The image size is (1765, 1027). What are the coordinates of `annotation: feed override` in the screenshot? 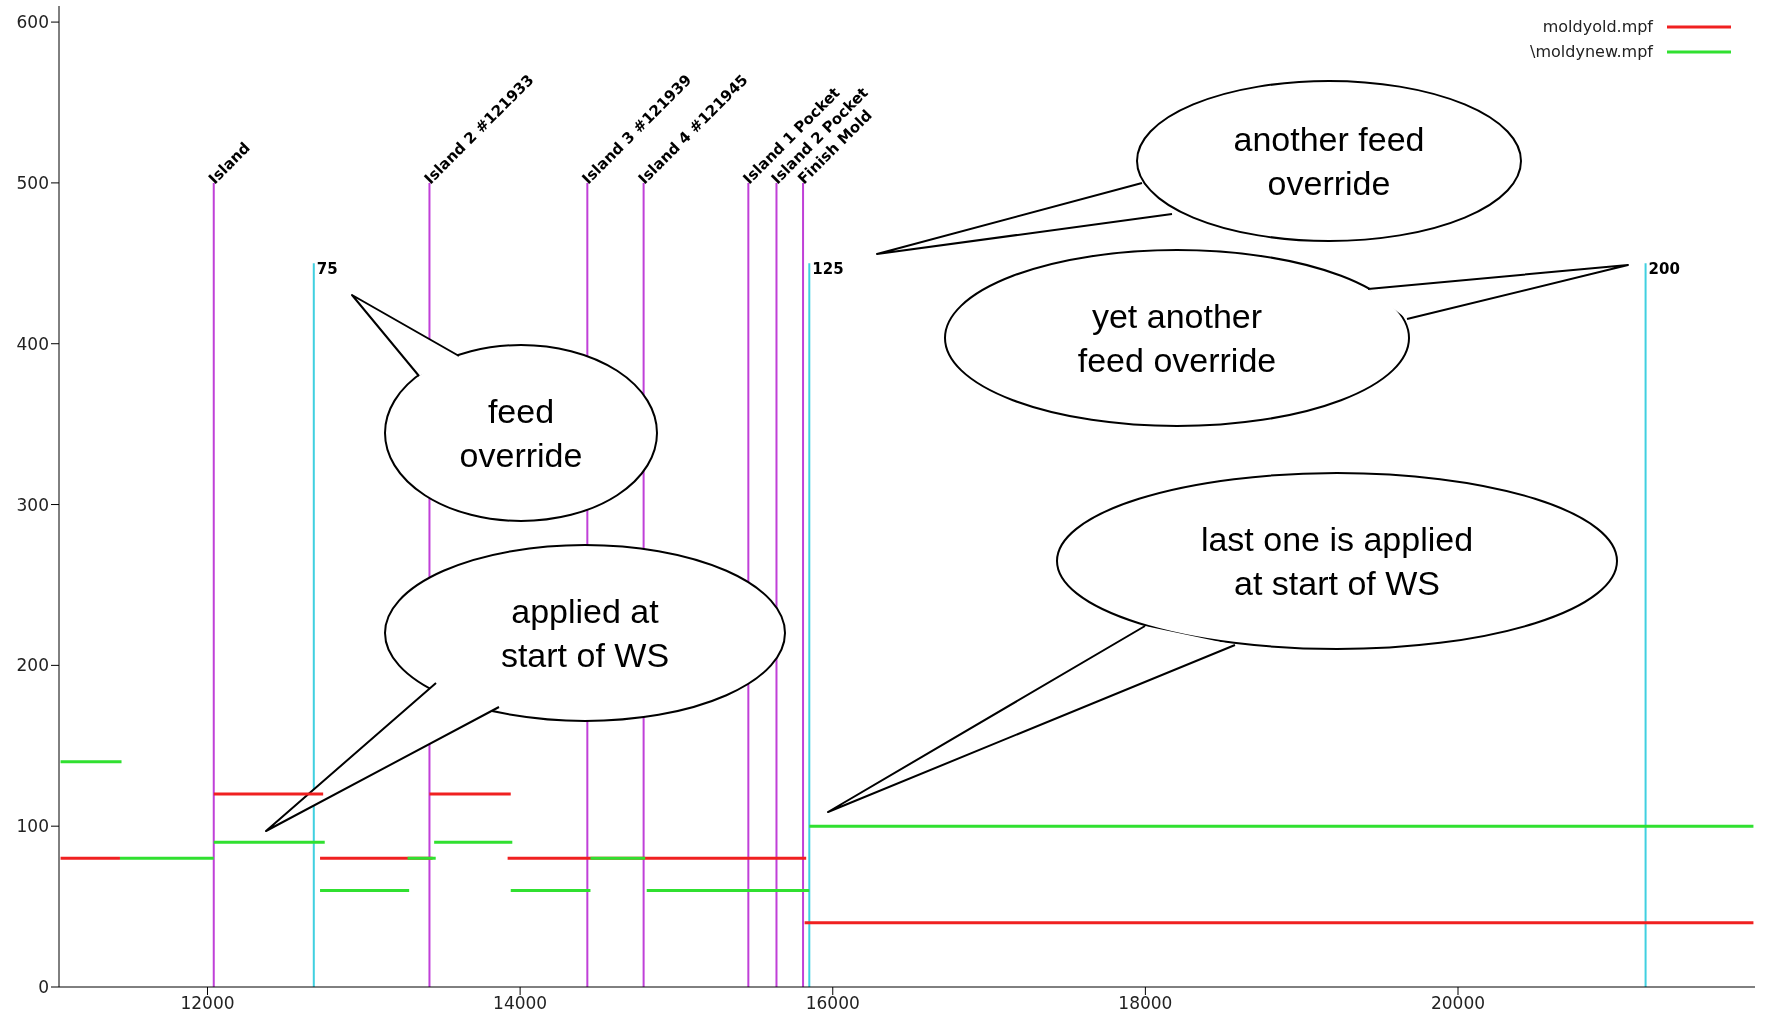 It's located at (521, 432).